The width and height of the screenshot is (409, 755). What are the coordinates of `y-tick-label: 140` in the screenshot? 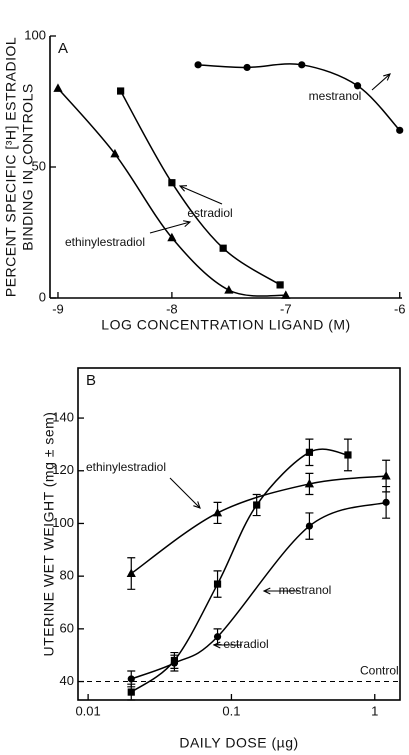 It's located at (63, 417).